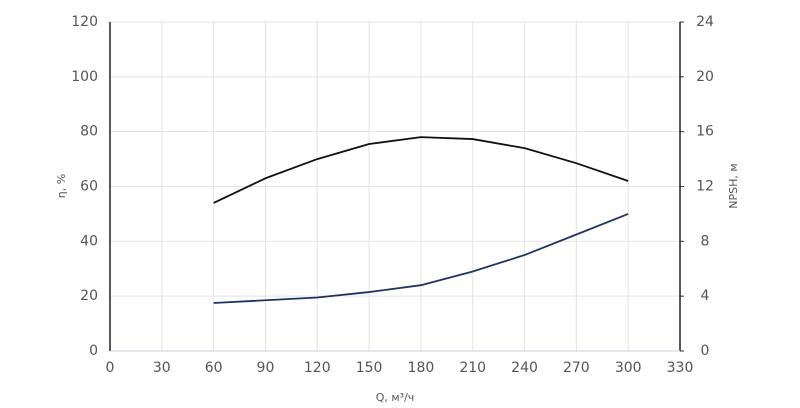 The height and width of the screenshot is (408, 800). I want to click on y-tick-label: 120, so click(84, 22).